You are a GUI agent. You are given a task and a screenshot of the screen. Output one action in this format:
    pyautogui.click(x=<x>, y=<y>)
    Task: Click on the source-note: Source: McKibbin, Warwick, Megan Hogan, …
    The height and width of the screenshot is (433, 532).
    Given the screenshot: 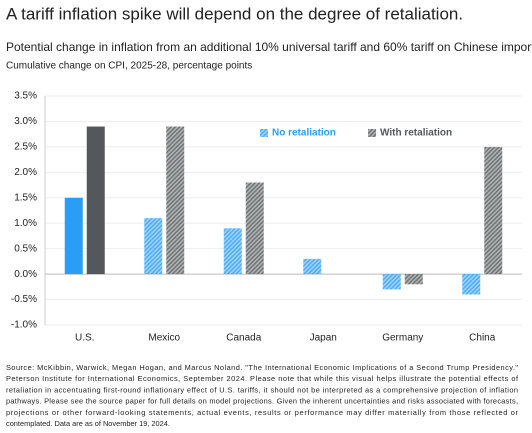 What is the action you would take?
    pyautogui.click(x=262, y=367)
    